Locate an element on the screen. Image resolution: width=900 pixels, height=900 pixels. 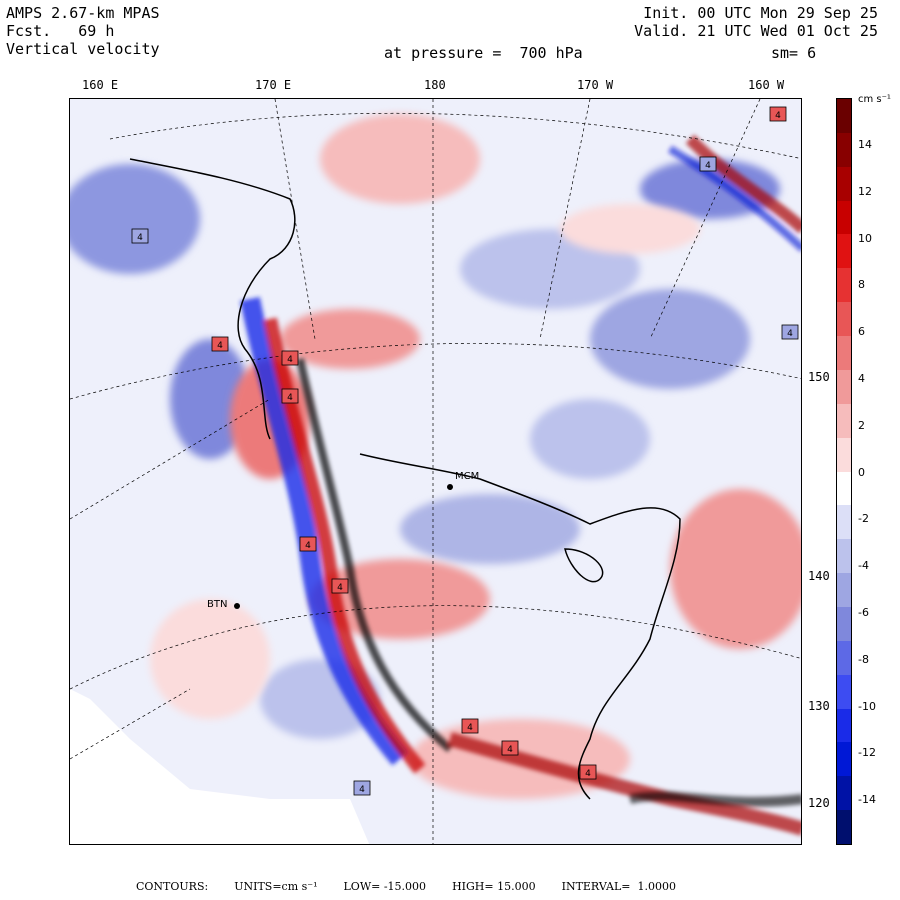
colorbar-tick-label: 0 is located at coordinates (861, 472).